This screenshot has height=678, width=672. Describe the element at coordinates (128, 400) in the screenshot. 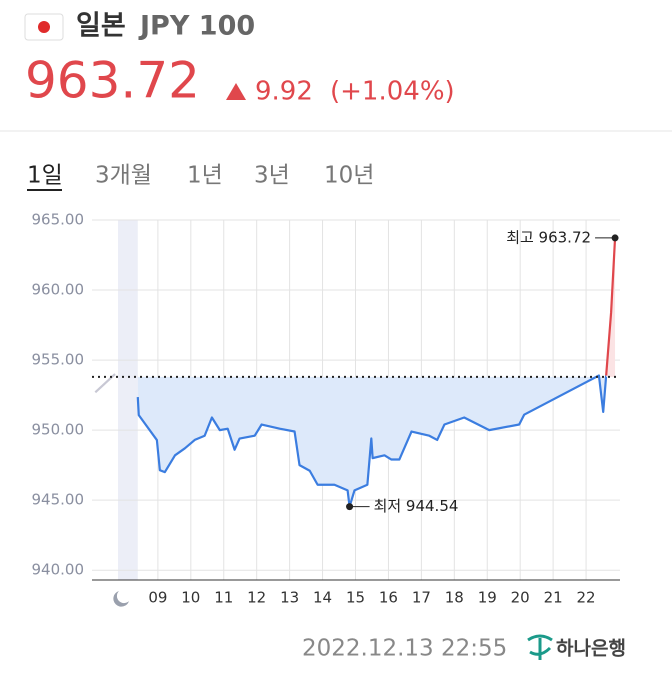

I see `night-band` at that location.